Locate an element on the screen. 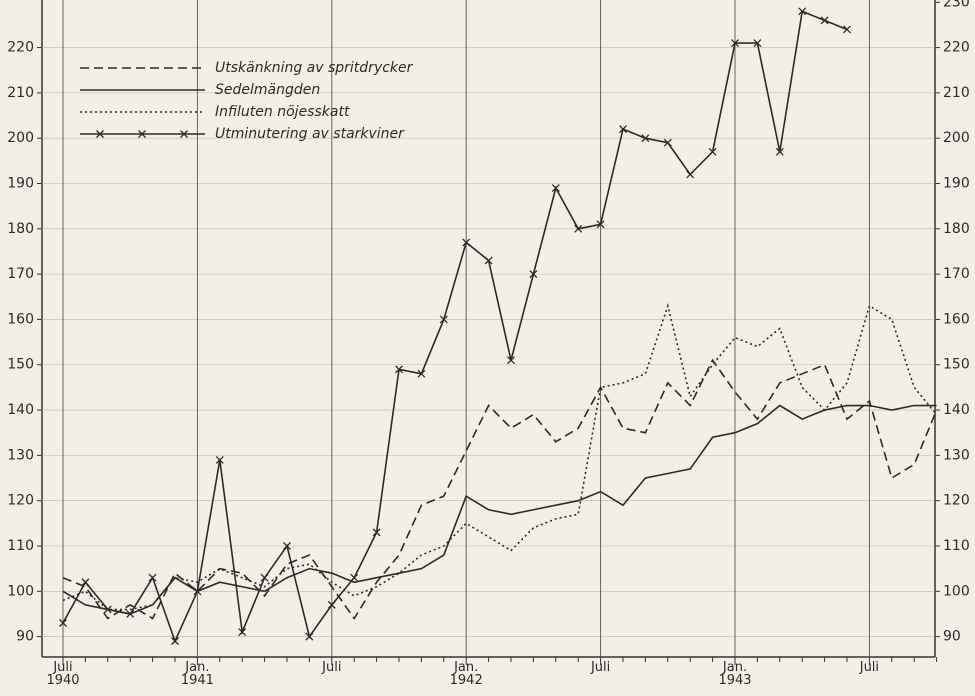  legend-label: Infiluten nöjesskatt is located at coordinates (282, 112).